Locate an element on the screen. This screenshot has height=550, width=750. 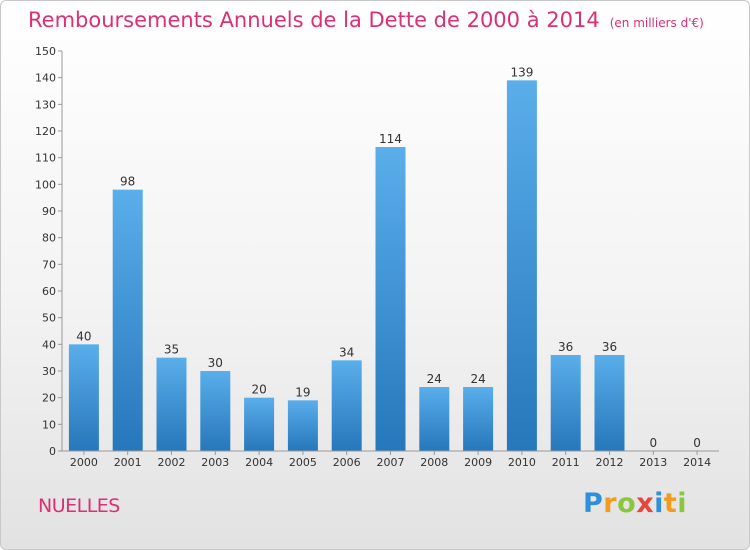
y-tick-label: 0 is located at coordinates (52, 451).